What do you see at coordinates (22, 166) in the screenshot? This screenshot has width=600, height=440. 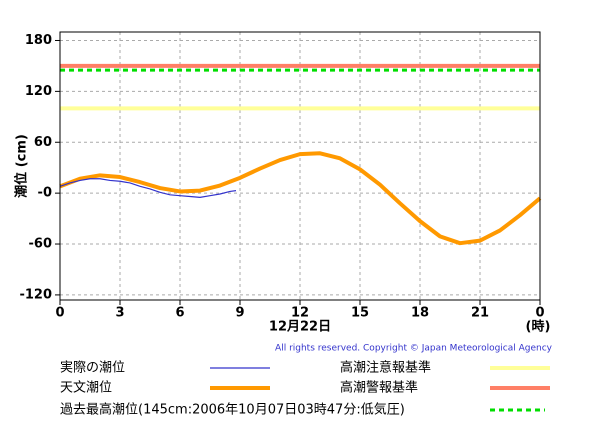 I see `y-axis-label: 潮位 (cm)` at bounding box center [22, 166].